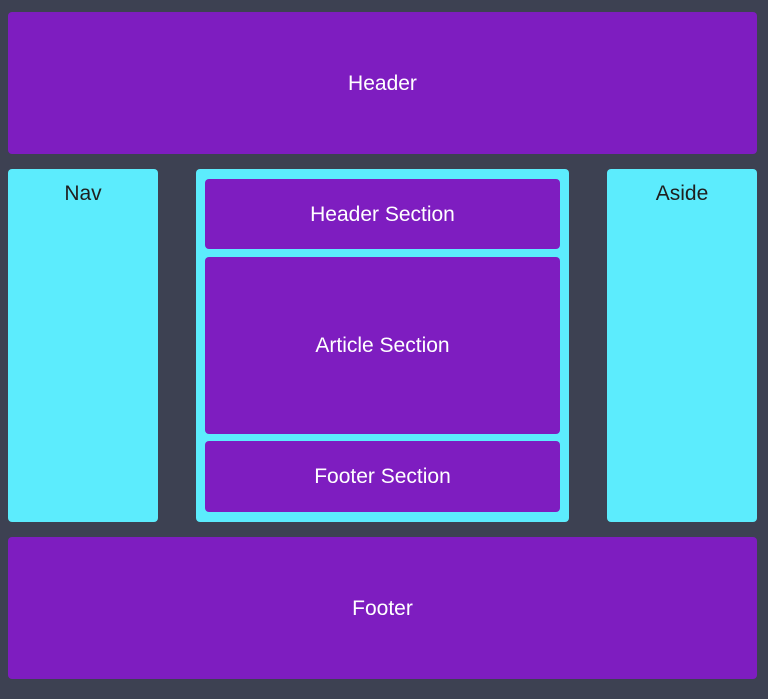 This screenshot has height=699, width=768. What do you see at coordinates (83, 345) in the screenshot?
I see `nav-block: Nav` at bounding box center [83, 345].